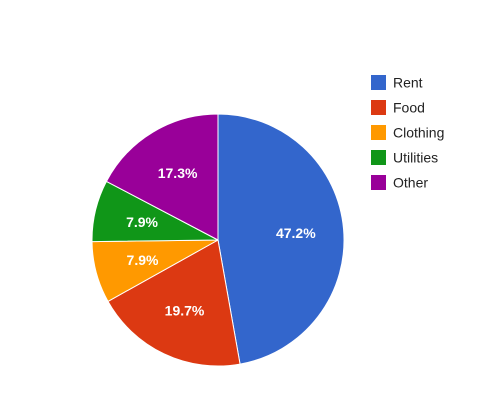 The height and width of the screenshot is (416, 503). Describe the element at coordinates (378, 107) in the screenshot. I see `legend-swatch-food` at that location.